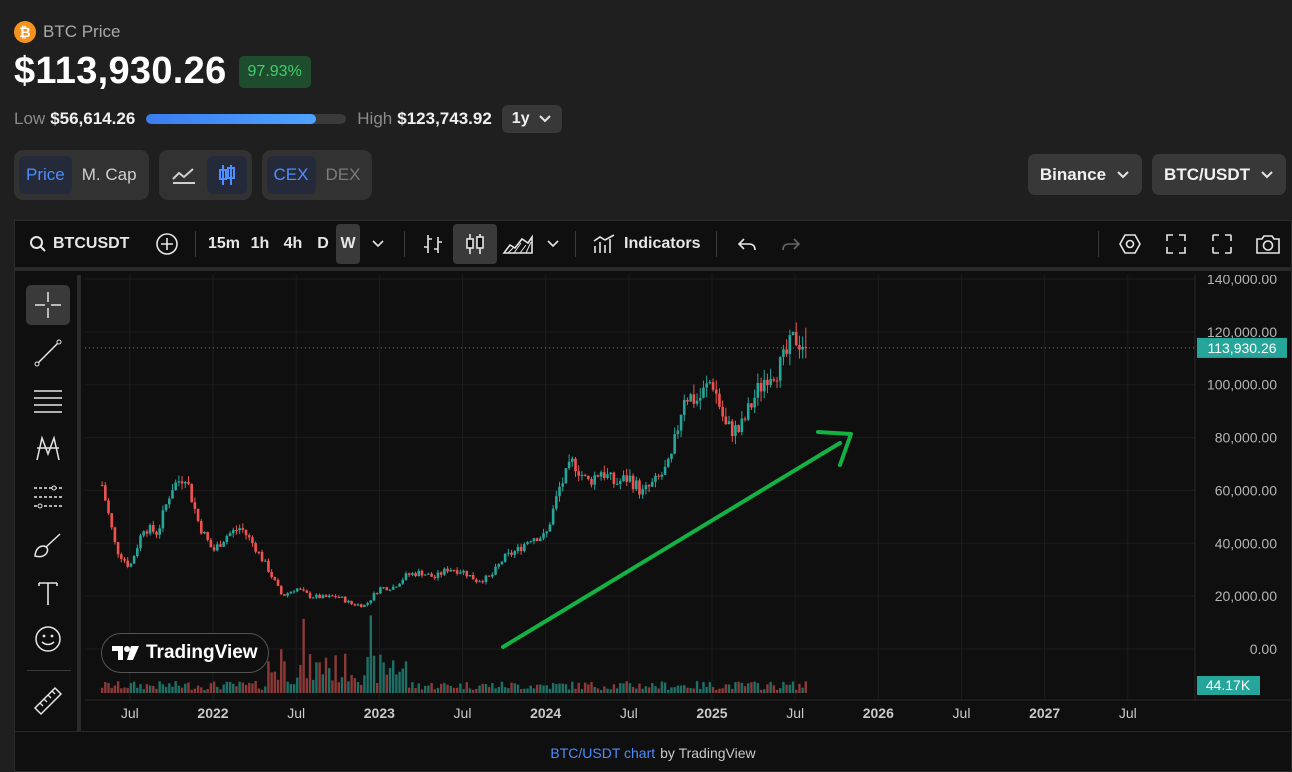 The height and width of the screenshot is (772, 1292). I want to click on trend-line-tool, so click(48, 353).